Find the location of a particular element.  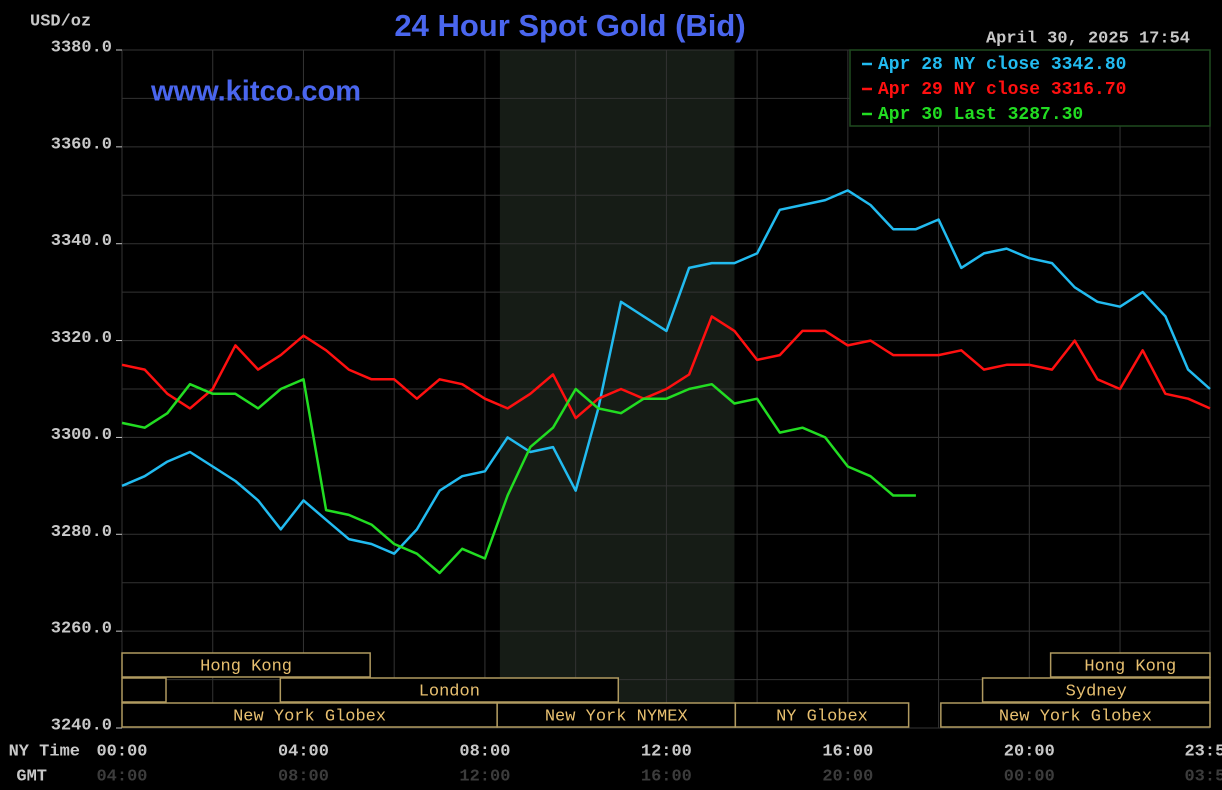

legend-box is located at coordinates (1030, 88).